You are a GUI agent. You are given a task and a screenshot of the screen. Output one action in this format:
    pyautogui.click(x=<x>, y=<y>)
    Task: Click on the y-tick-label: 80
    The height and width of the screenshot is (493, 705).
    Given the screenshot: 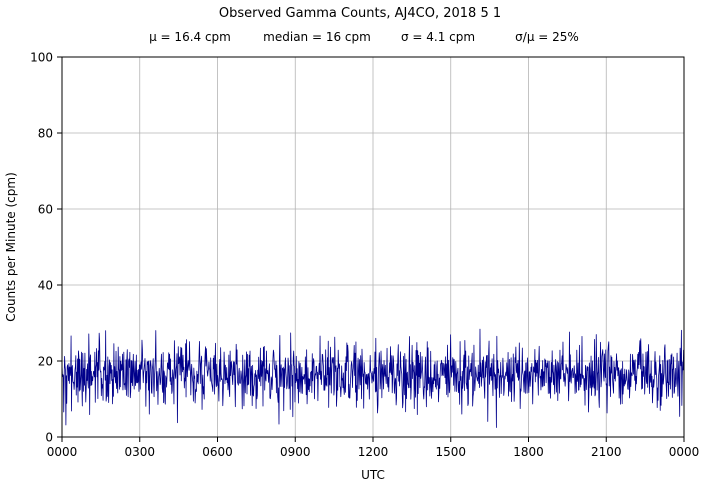 What is the action you would take?
    pyautogui.click(x=45, y=134)
    